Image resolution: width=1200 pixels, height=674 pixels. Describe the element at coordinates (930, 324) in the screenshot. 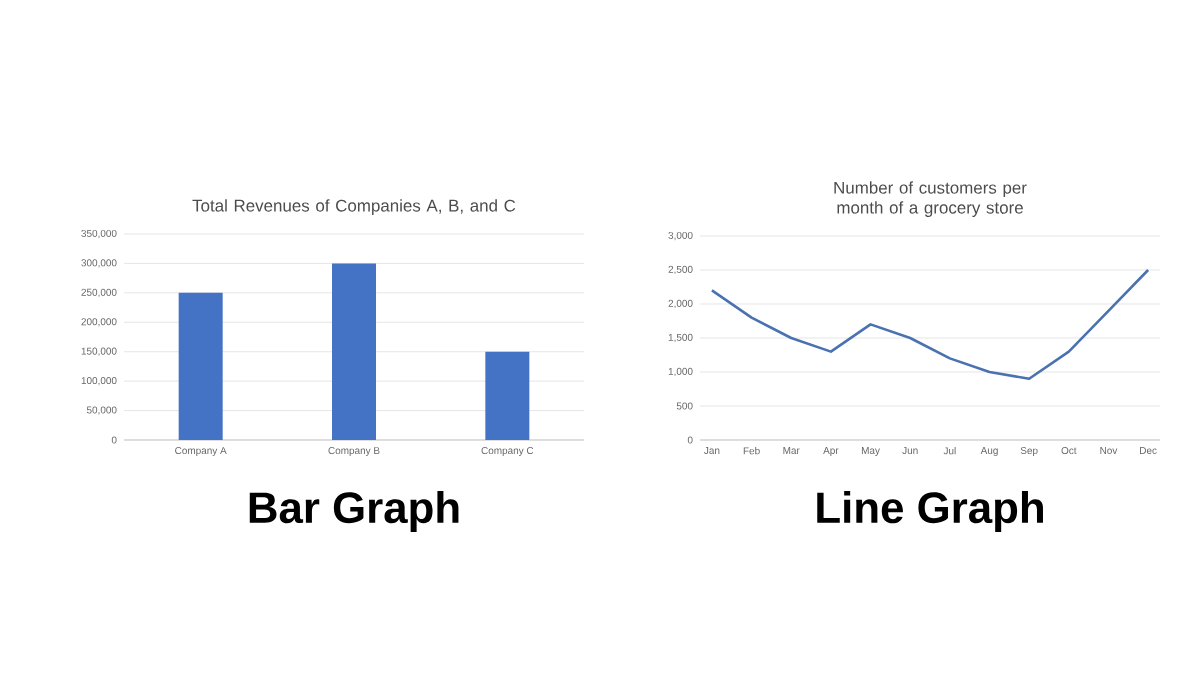

I see `line-series` at that location.